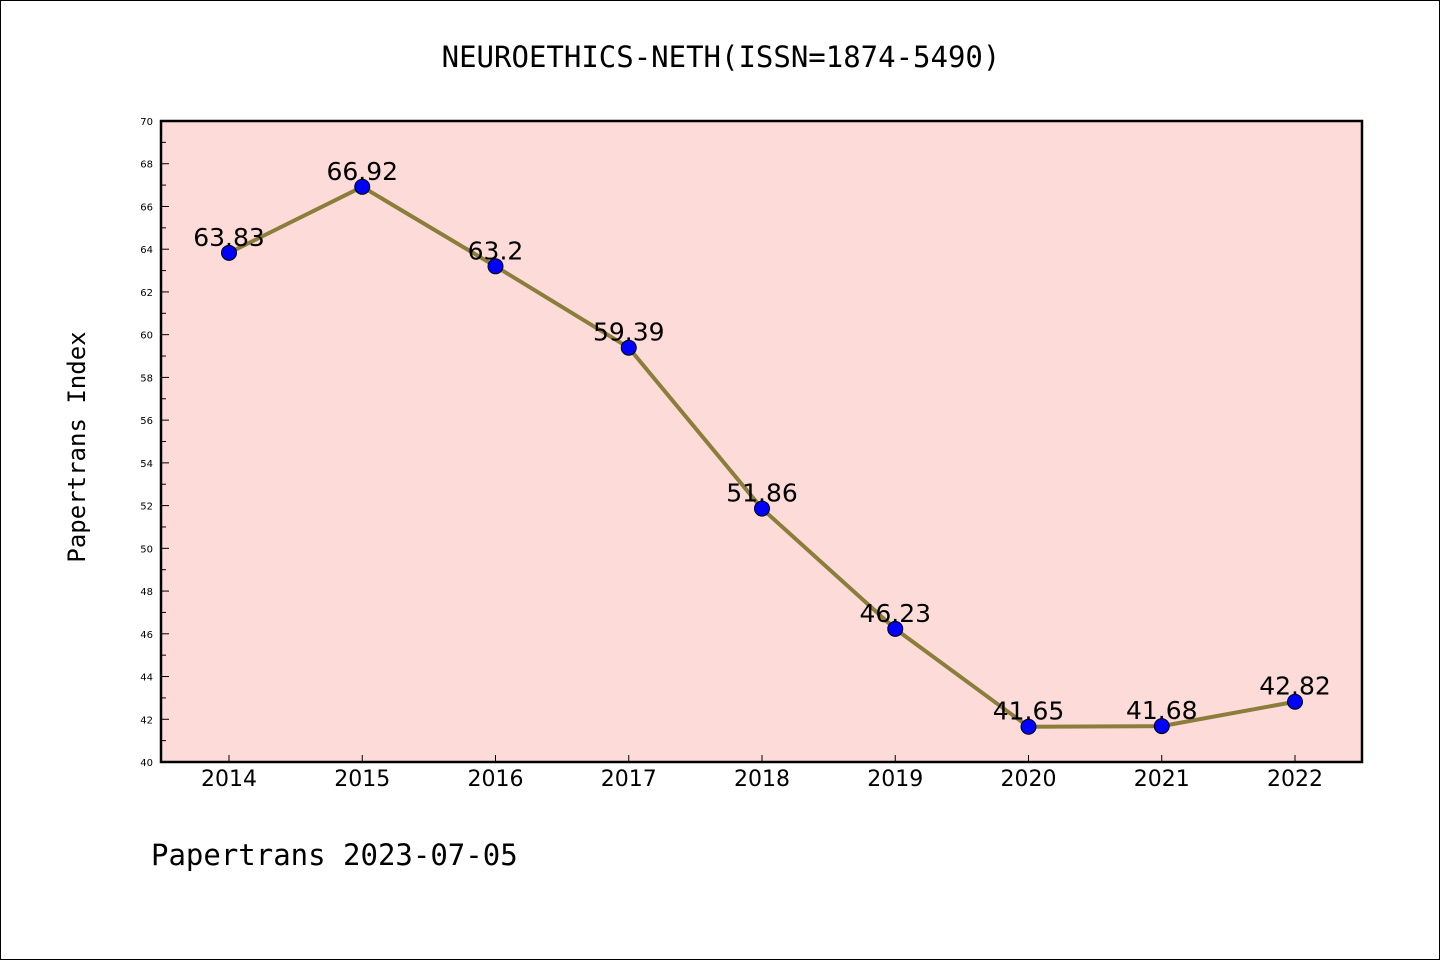  What do you see at coordinates (146, 165) in the screenshot?
I see `y-tick-label: 68` at bounding box center [146, 165].